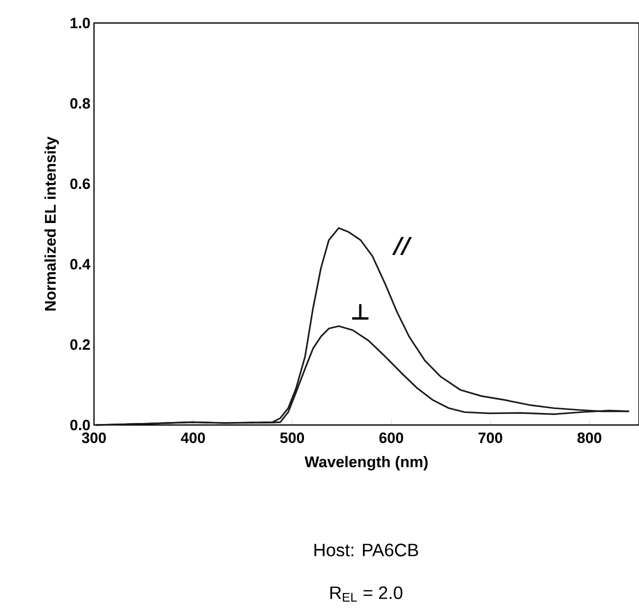 This screenshot has width=639, height=611. What do you see at coordinates (80, 103) in the screenshot?
I see `y-tick-label: 0.8` at bounding box center [80, 103].